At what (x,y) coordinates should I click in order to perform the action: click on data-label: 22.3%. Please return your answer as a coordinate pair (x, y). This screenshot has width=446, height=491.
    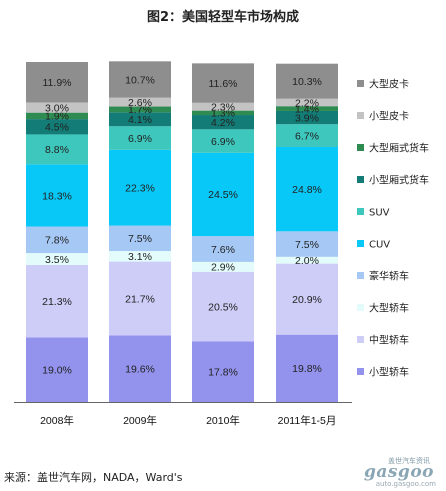
    Looking at the image, I should click on (140, 188).